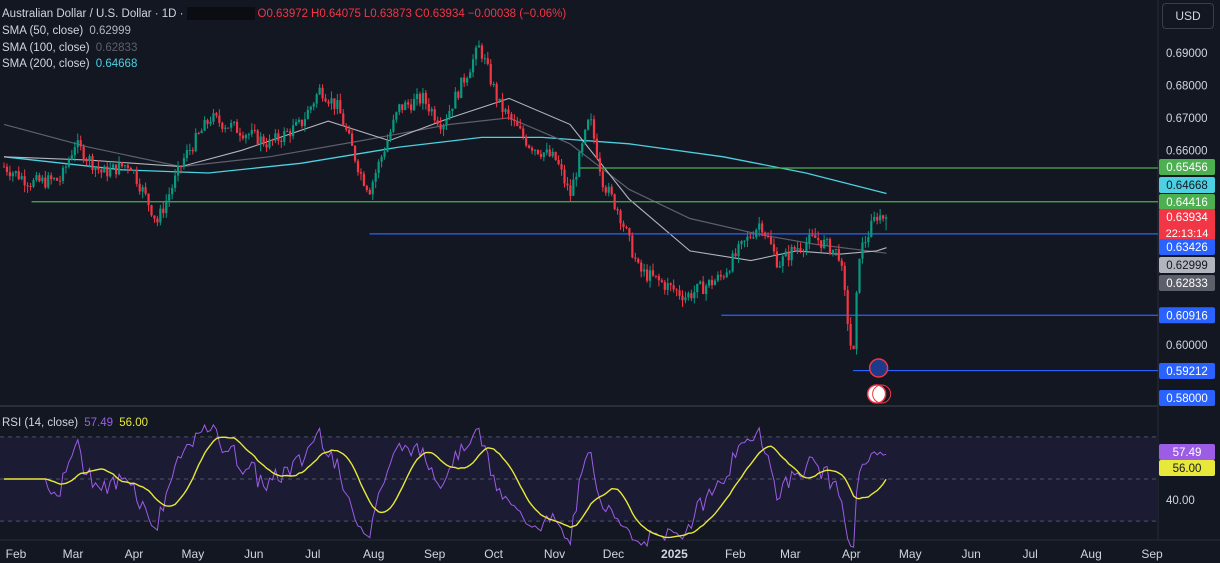 This screenshot has width=1220, height=563. I want to click on time-axis-label: 2025, so click(674, 554).